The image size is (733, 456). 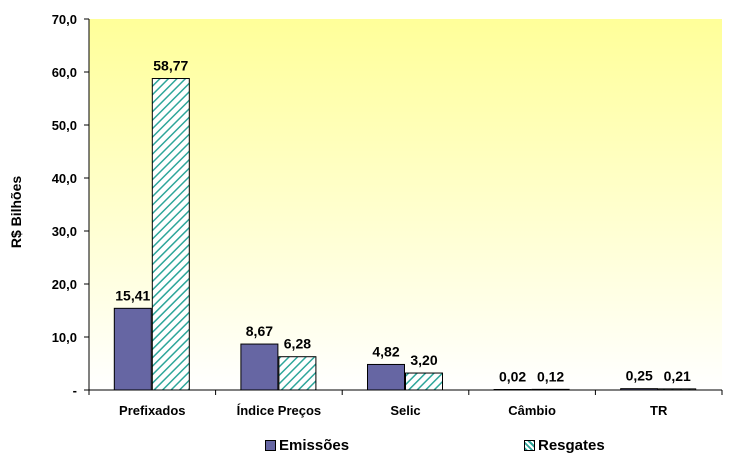 What do you see at coordinates (75, 390) in the screenshot?
I see `y-tick-label: -` at bounding box center [75, 390].